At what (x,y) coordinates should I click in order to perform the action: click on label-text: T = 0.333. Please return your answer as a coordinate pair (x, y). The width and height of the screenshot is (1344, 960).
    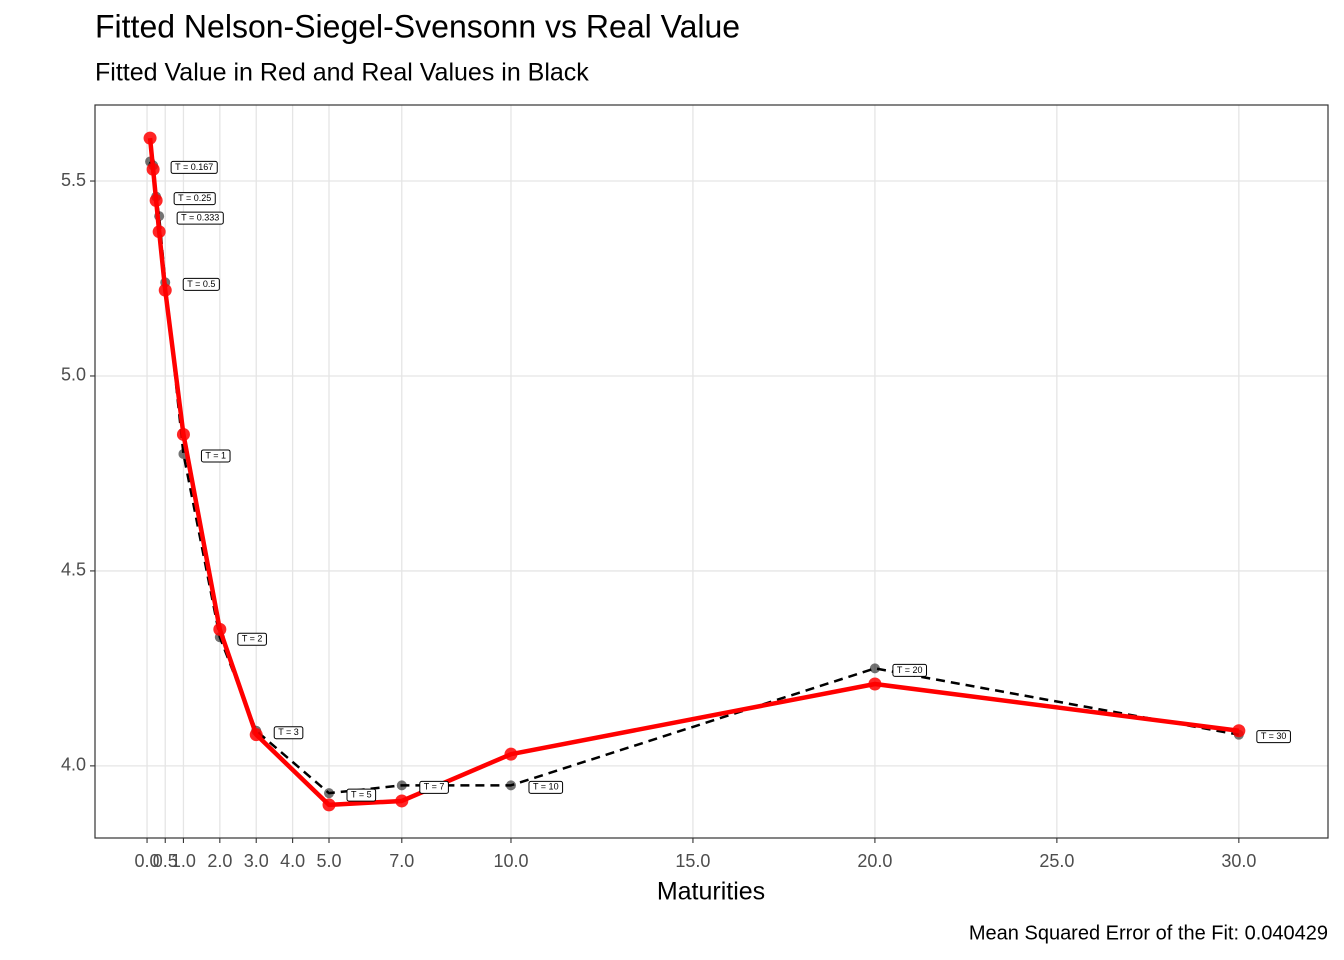
    Looking at the image, I should click on (200, 217).